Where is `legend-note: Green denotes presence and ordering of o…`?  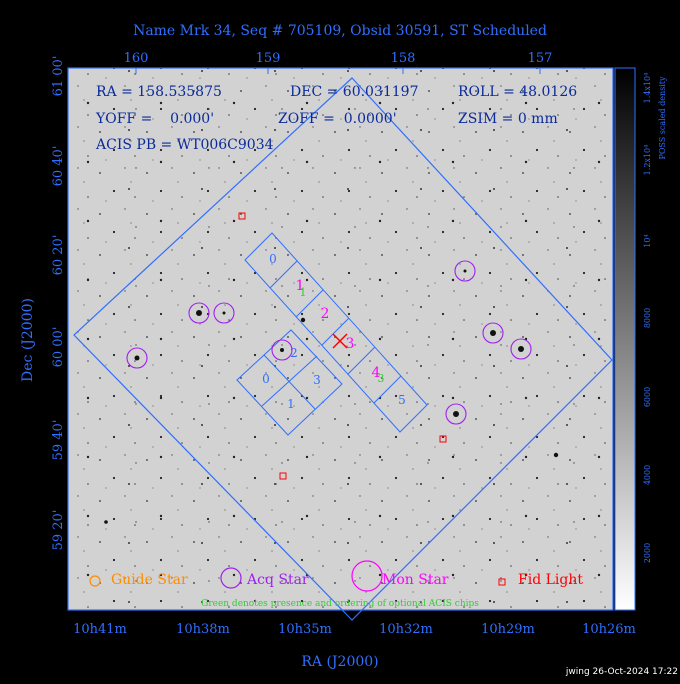
legend-note: Green denotes presence and ordering of o… is located at coordinates (340, 604).